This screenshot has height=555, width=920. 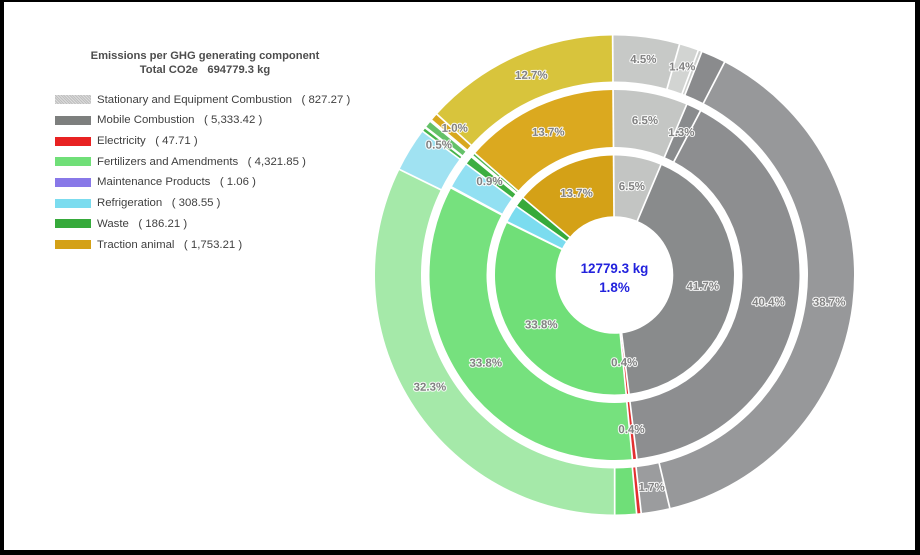 I want to click on svg-text: 1.0%, so click(x=455, y=129).